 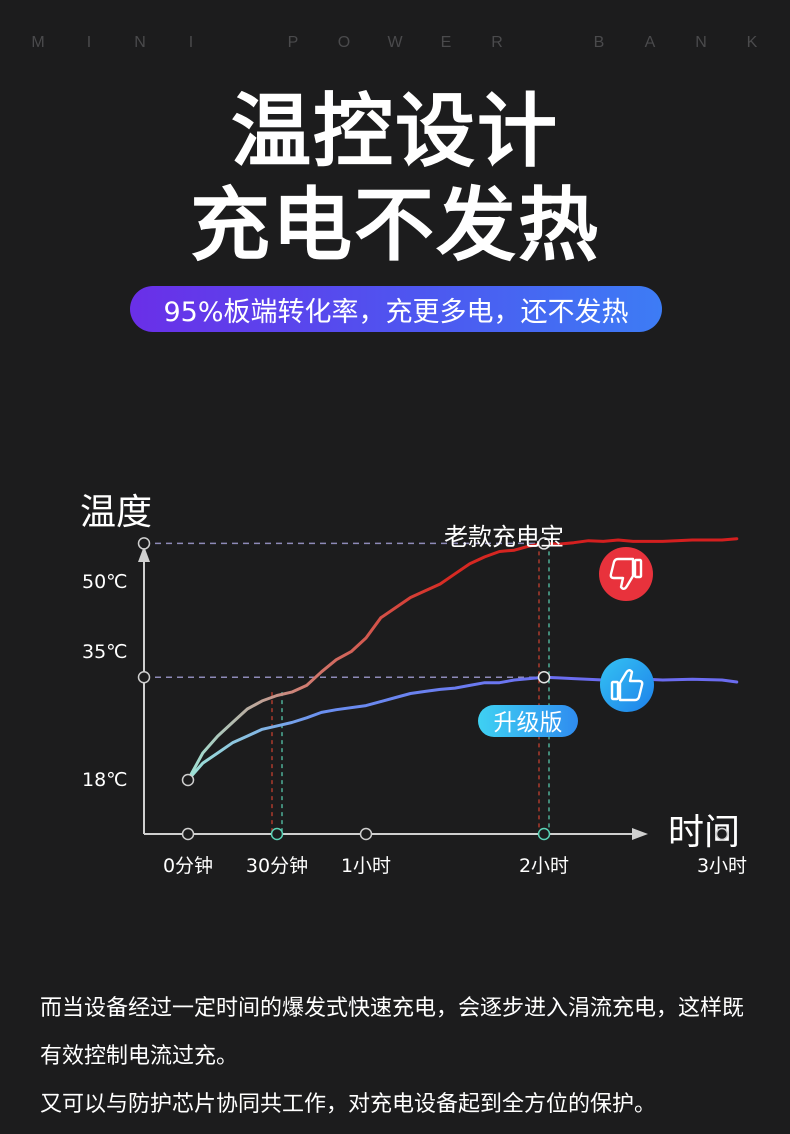 I want to click on brand-letter: B, so click(x=599, y=42).